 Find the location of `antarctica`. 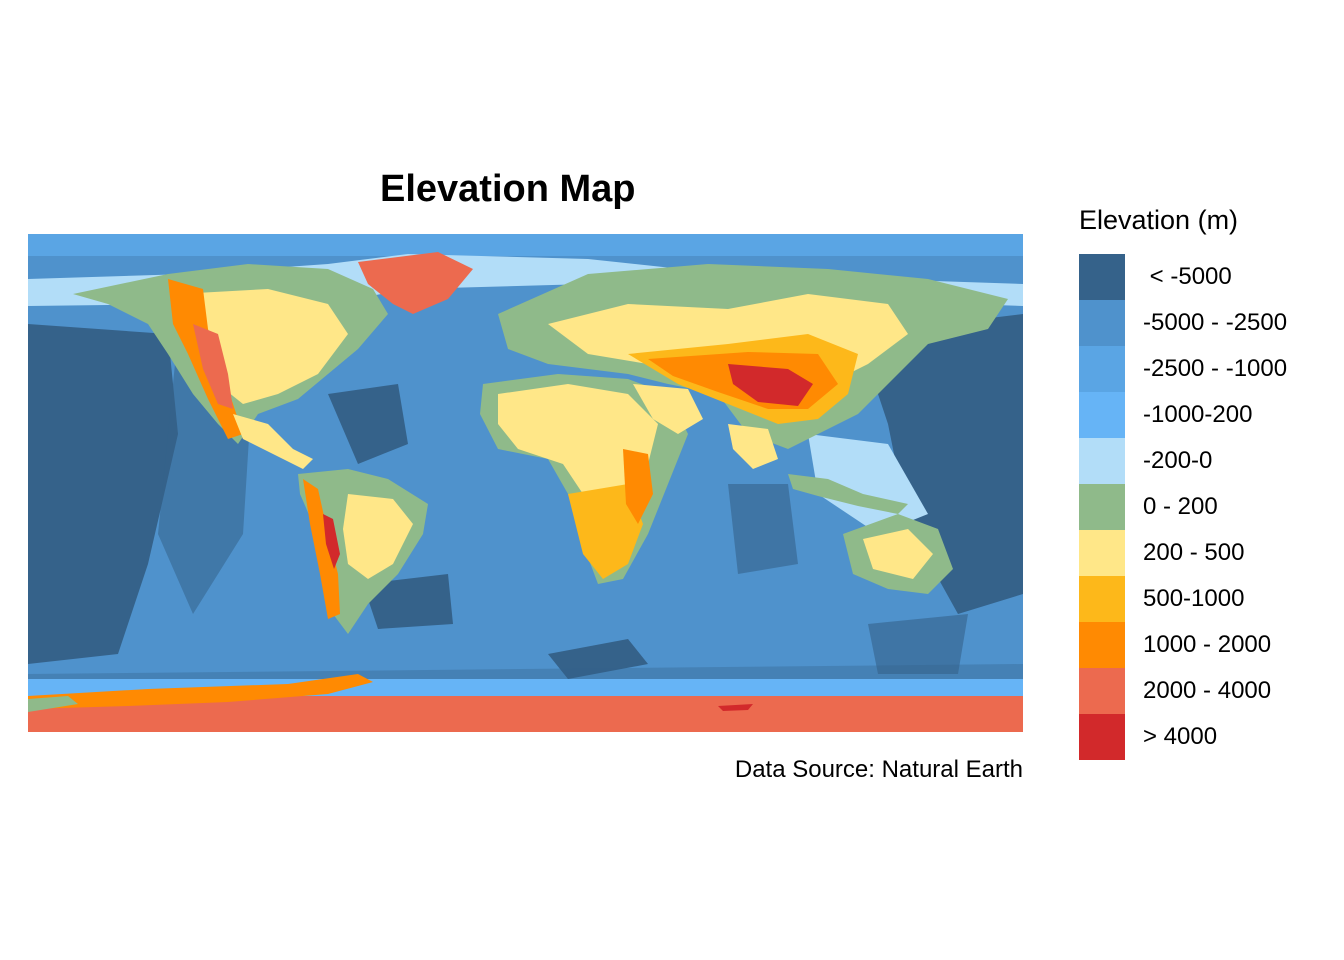

antarctica is located at coordinates (525, 703).